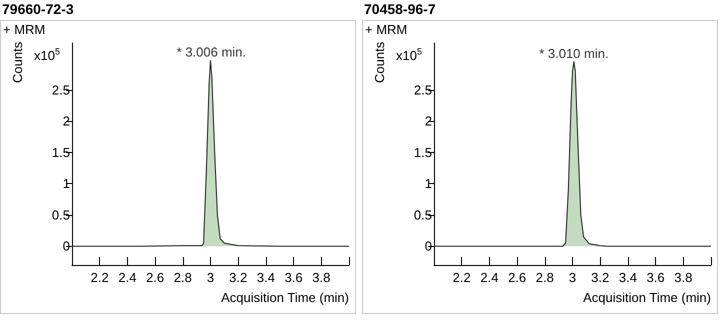 The height and width of the screenshot is (321, 724). I want to click on chart-title: 70458-96-7, so click(400, 9).